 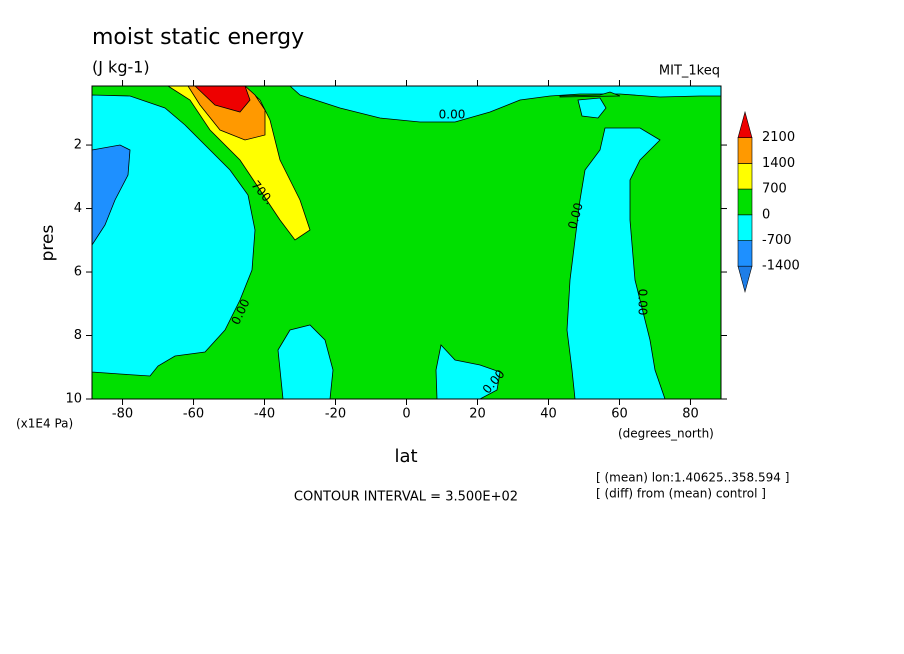 What do you see at coordinates (48, 243) in the screenshot?
I see `y-axis-label: pres` at bounding box center [48, 243].